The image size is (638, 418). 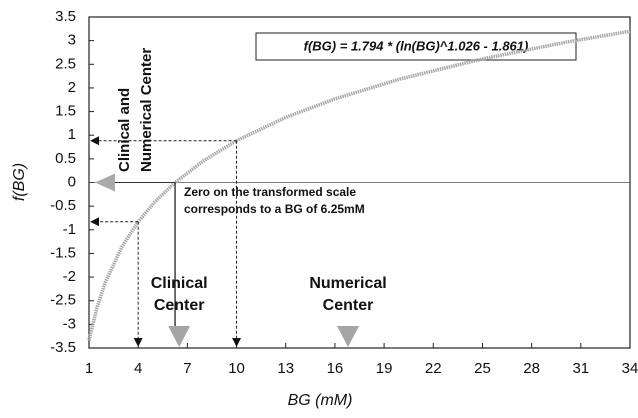 I want to click on equation-box, so click(x=416, y=46).